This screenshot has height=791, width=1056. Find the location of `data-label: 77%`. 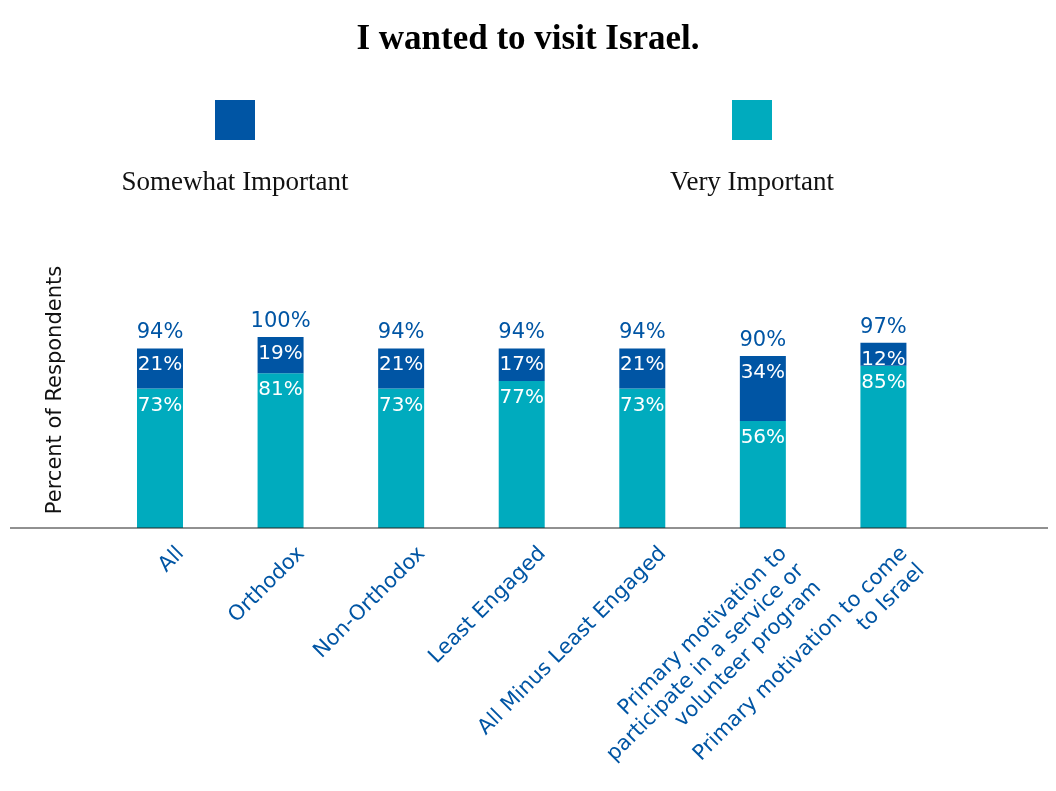

data-label: 77% is located at coordinates (521, 395).